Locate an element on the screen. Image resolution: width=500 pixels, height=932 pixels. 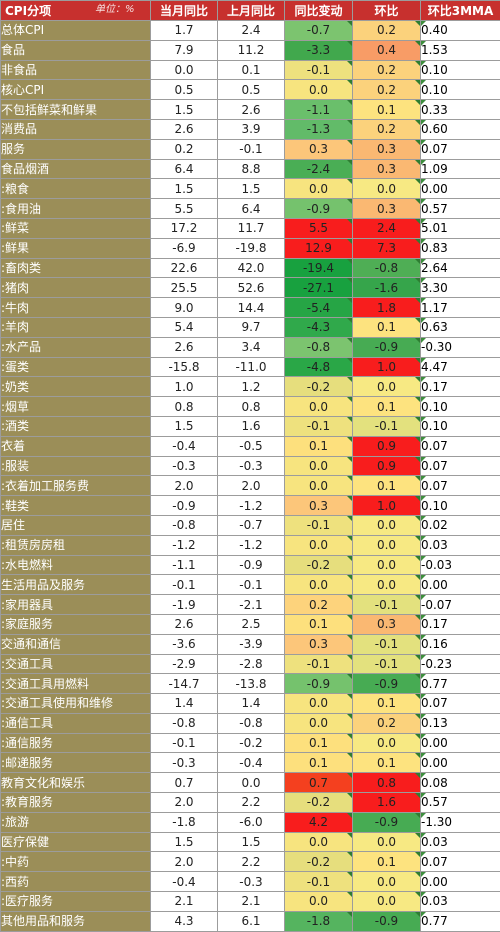
mom-3mma-cell: 3.30 is located at coordinates (460, 288).